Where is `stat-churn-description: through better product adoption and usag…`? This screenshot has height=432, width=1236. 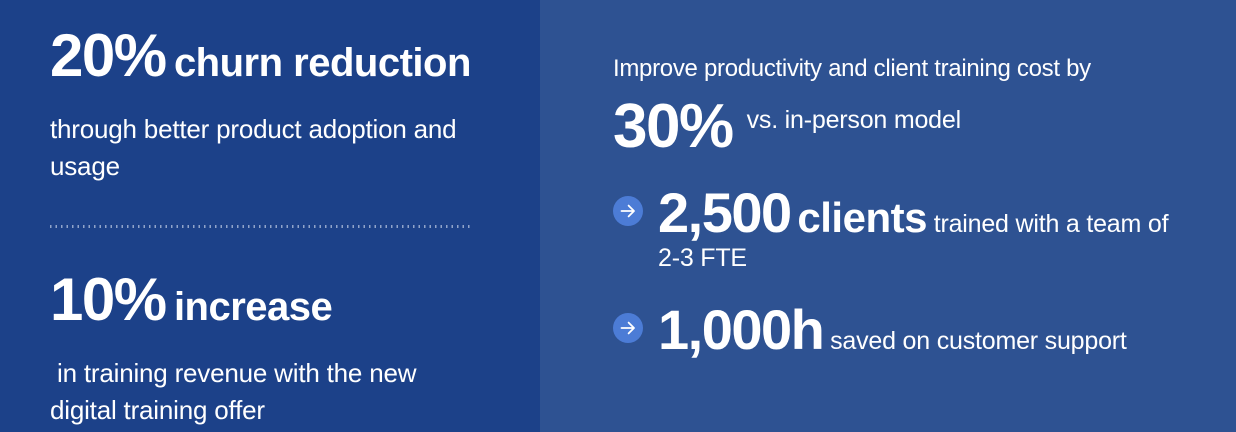 stat-churn-description: through better product adoption and usag… is located at coordinates (257, 147).